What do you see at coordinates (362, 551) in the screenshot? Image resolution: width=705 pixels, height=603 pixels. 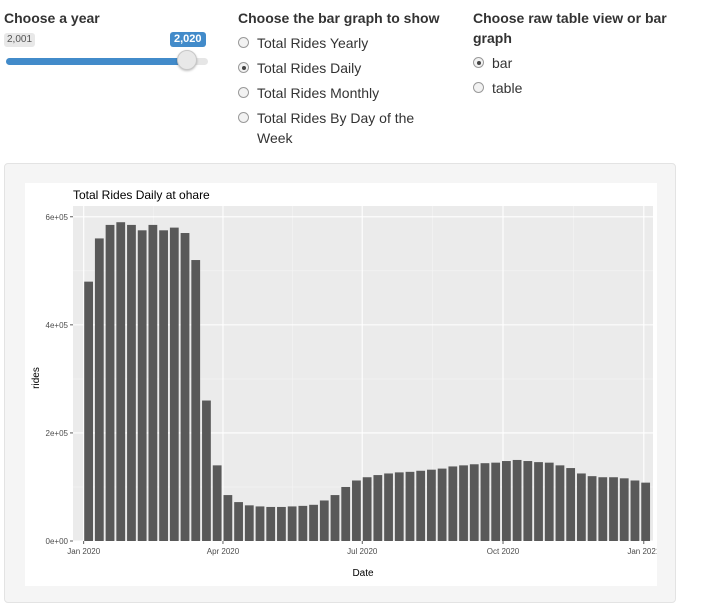 I see `x-tick-label: Jul 2020` at bounding box center [362, 551].